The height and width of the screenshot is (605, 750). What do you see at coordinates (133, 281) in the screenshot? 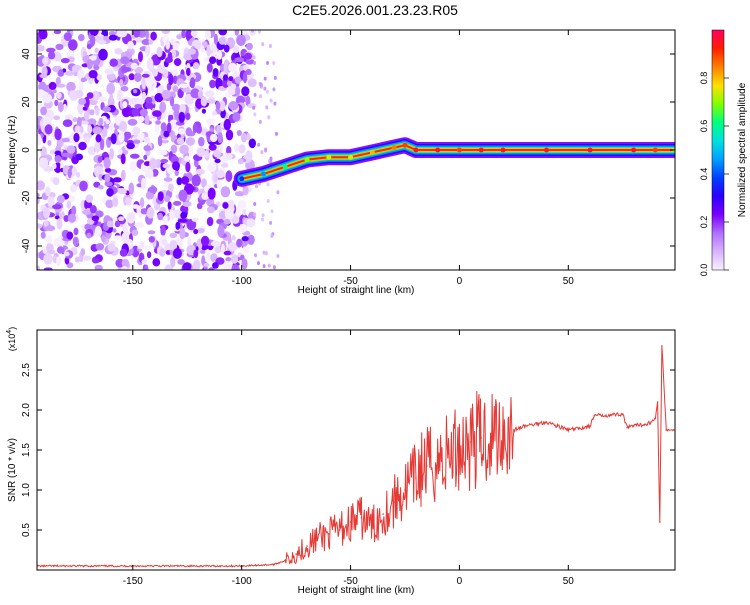
I see `x-tick-label: -150` at bounding box center [133, 281].